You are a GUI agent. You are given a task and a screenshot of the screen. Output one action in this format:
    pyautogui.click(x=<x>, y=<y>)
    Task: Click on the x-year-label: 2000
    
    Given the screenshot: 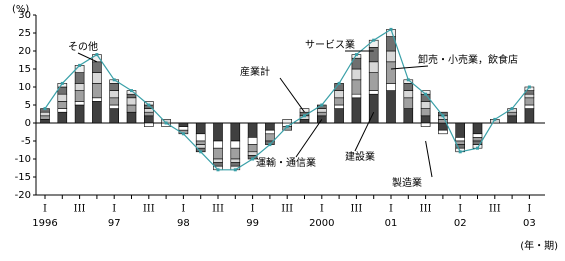 What is the action you would take?
    pyautogui.click(x=321, y=223)
    